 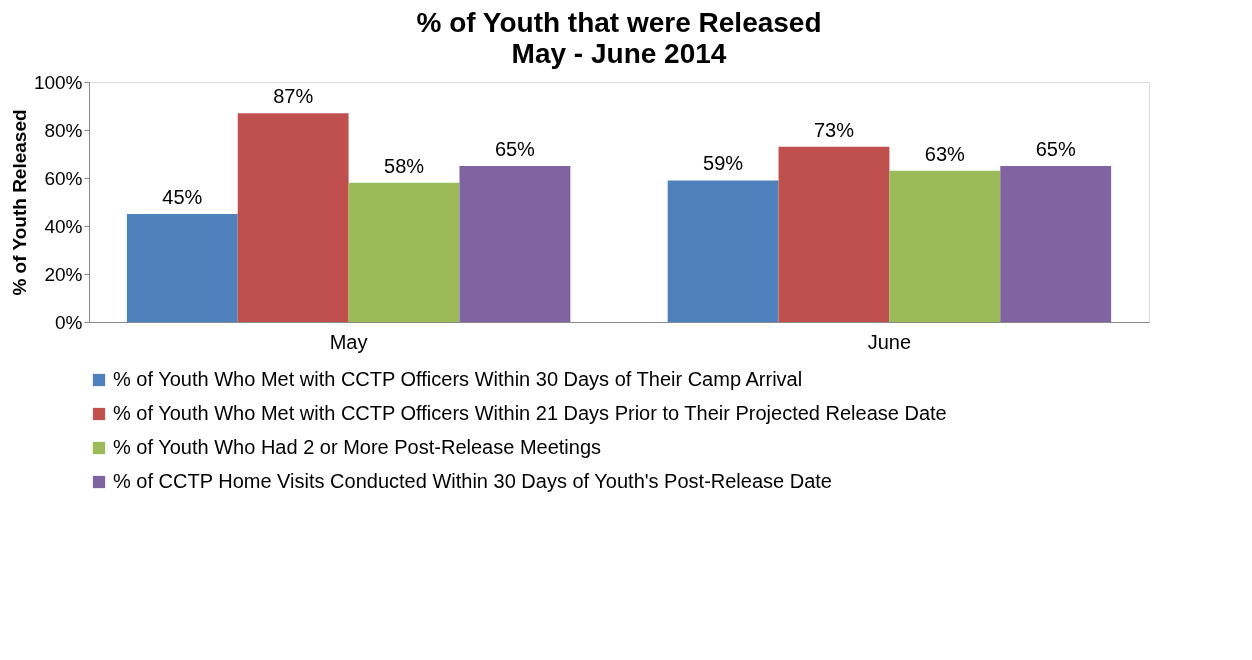 I want to click on data-label: 73%, so click(x=834, y=129).